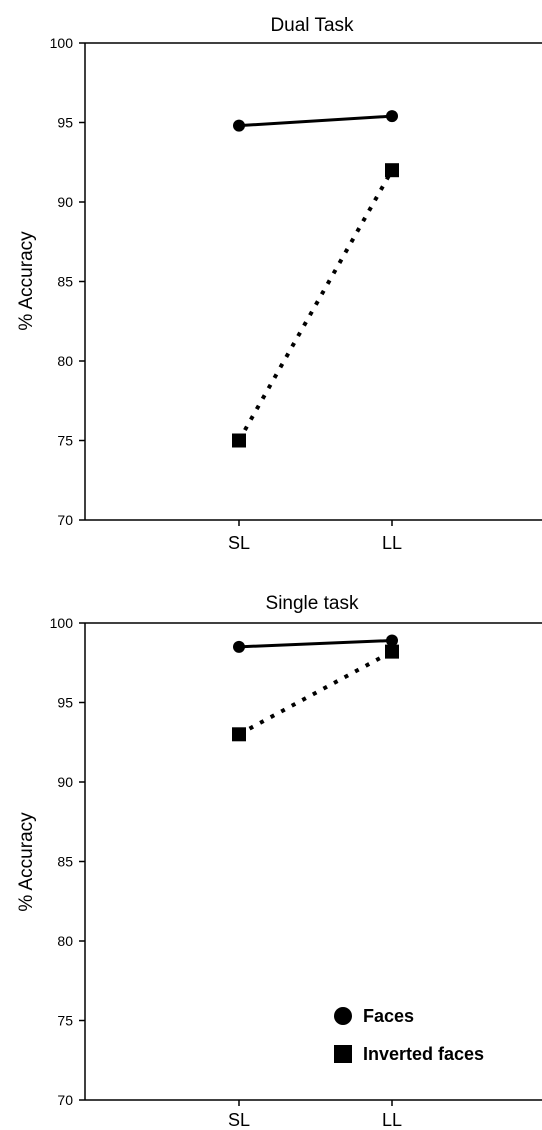 This screenshot has width=542, height=1130. What do you see at coordinates (312, 603) in the screenshot?
I see `chart-title: Single task` at bounding box center [312, 603].